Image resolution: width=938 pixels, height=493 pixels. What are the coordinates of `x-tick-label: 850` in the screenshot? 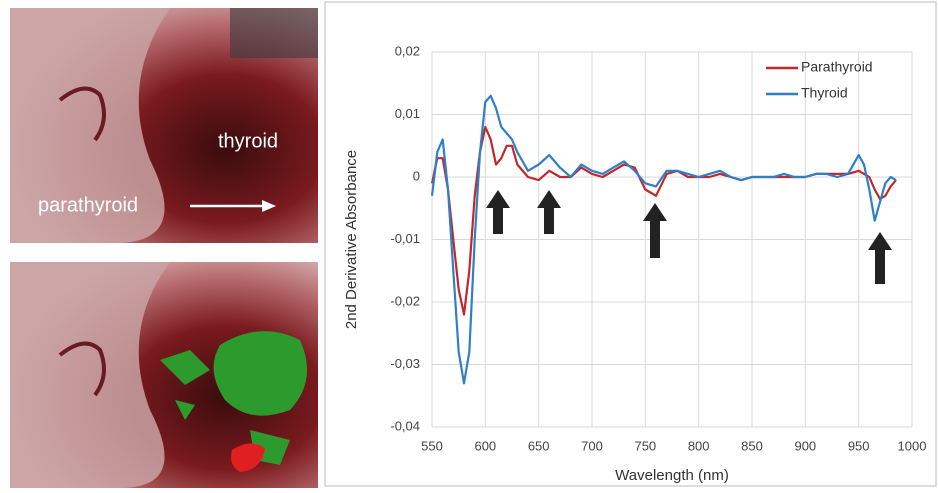 It's located at (752, 445).